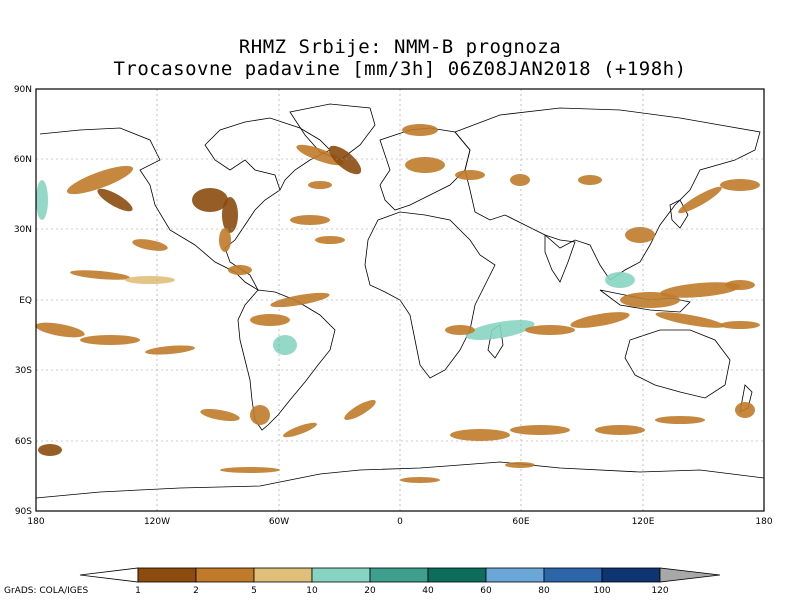 The height and width of the screenshot is (600, 800). What do you see at coordinates (312, 591) in the screenshot?
I see `colorbar-tick-label: 10` at bounding box center [312, 591].